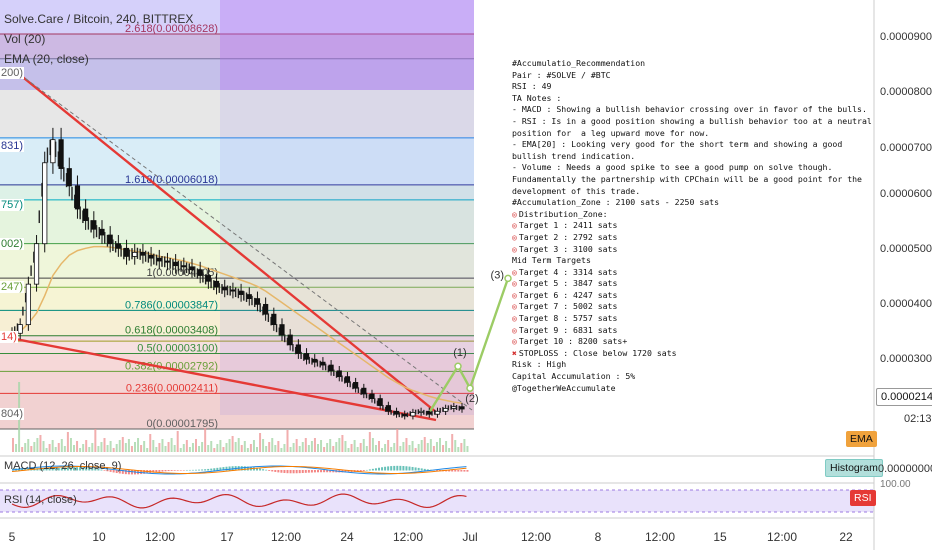 The height and width of the screenshot is (550, 932). Describe the element at coordinates (171, 331) in the screenshot. I see `fib-label: 0.618(0.00003408)` at that location.